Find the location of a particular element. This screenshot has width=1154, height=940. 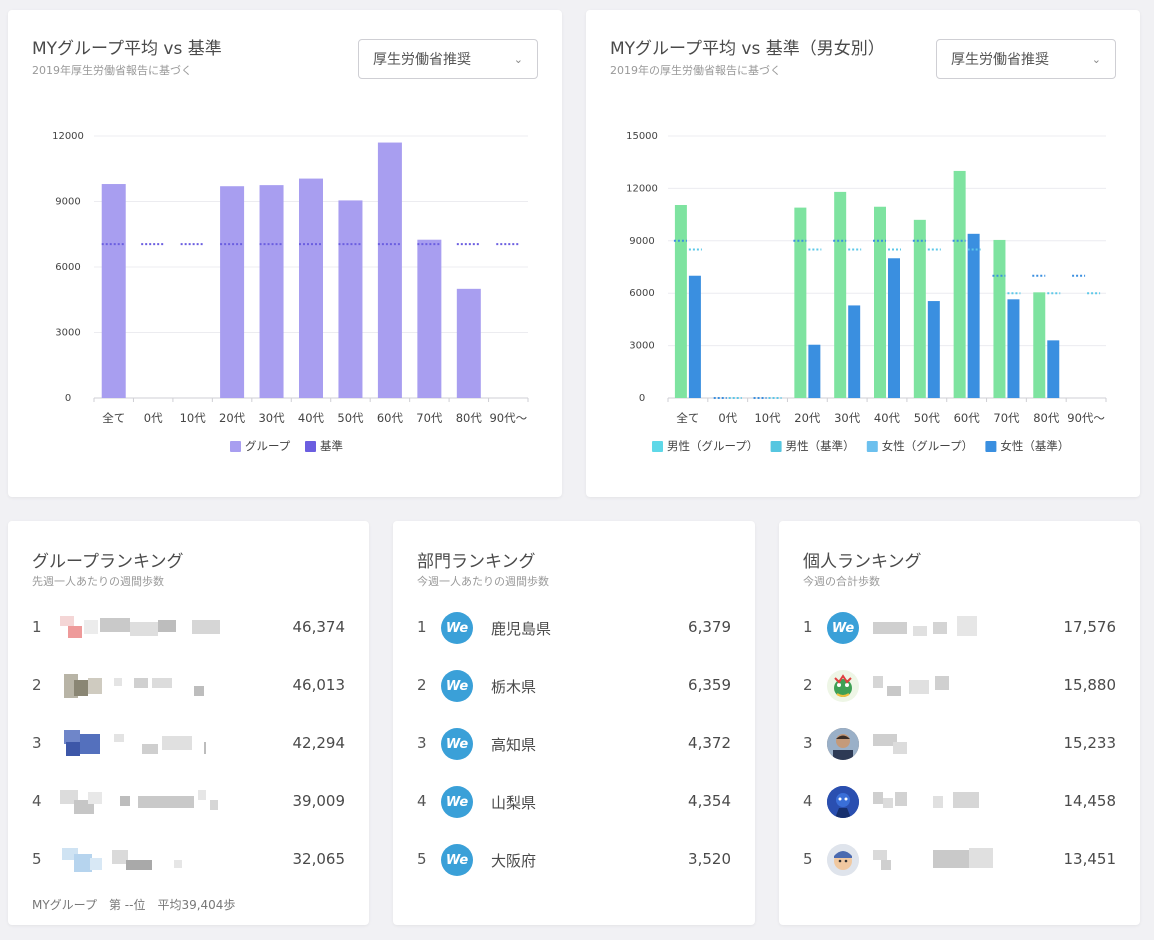

ranking-title: グループランキング is located at coordinates (108, 562).